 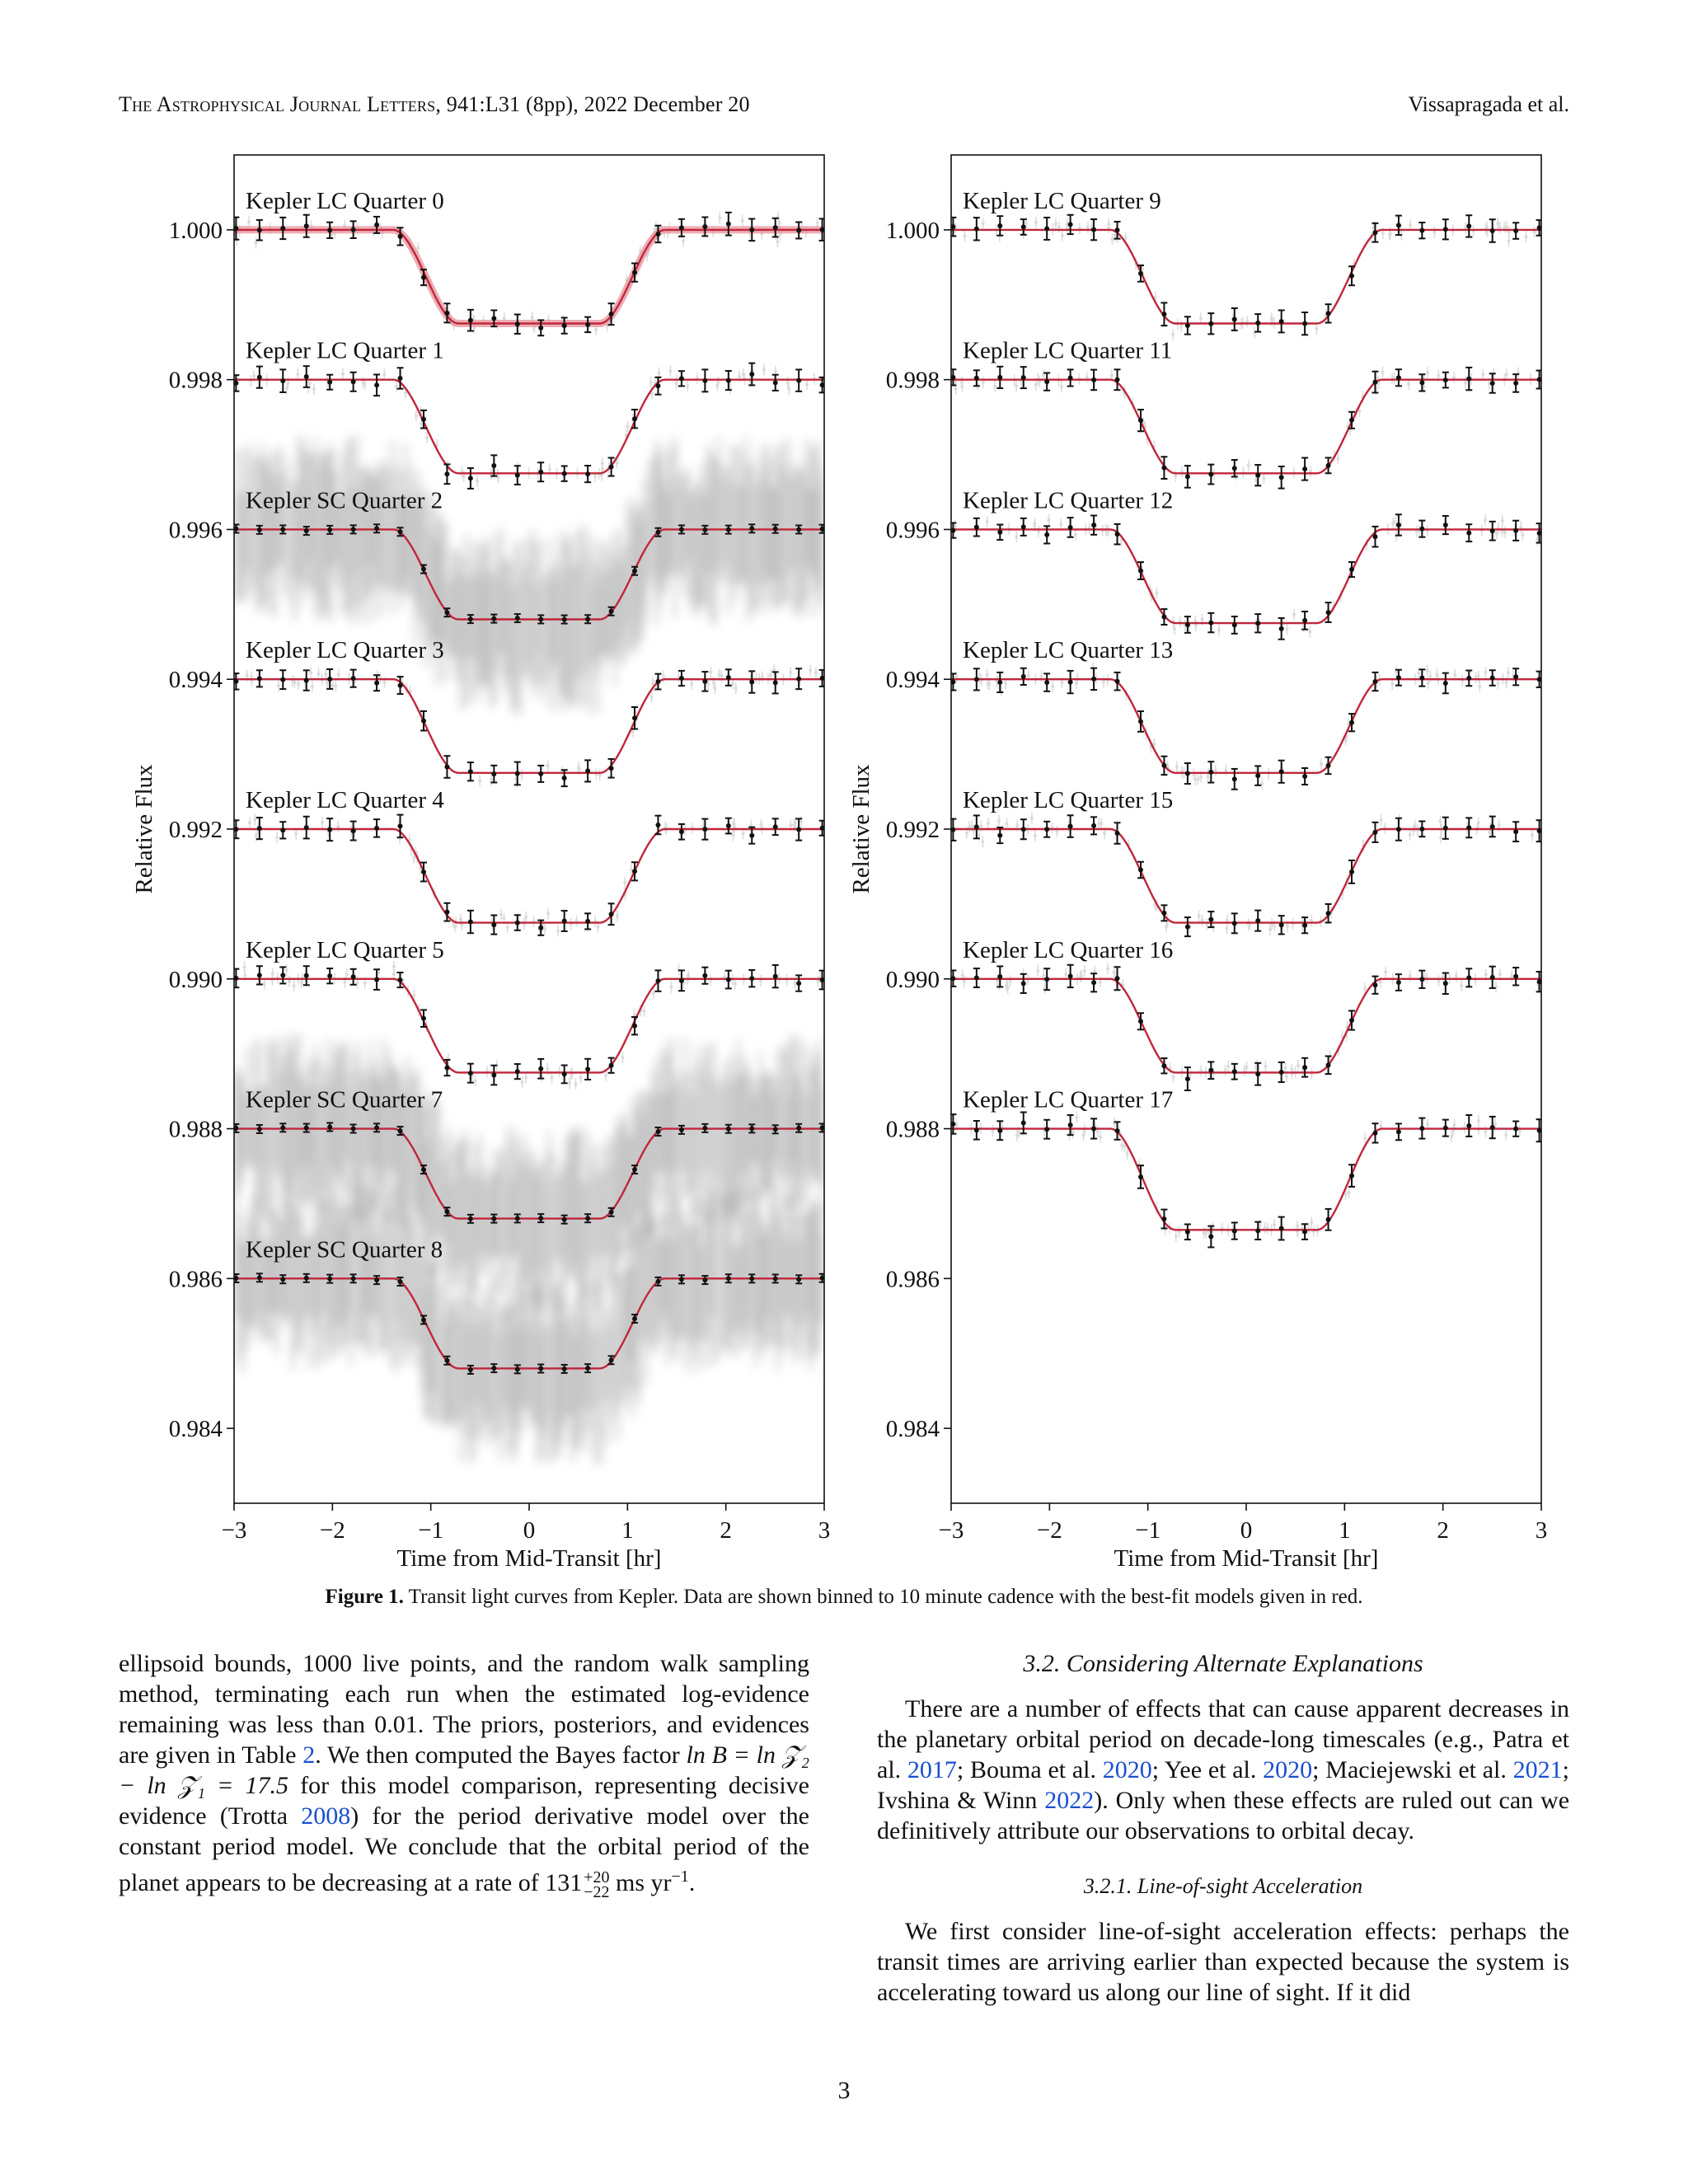 What do you see at coordinates (1246, 1530) in the screenshot?
I see `x-tick-label: 0` at bounding box center [1246, 1530].